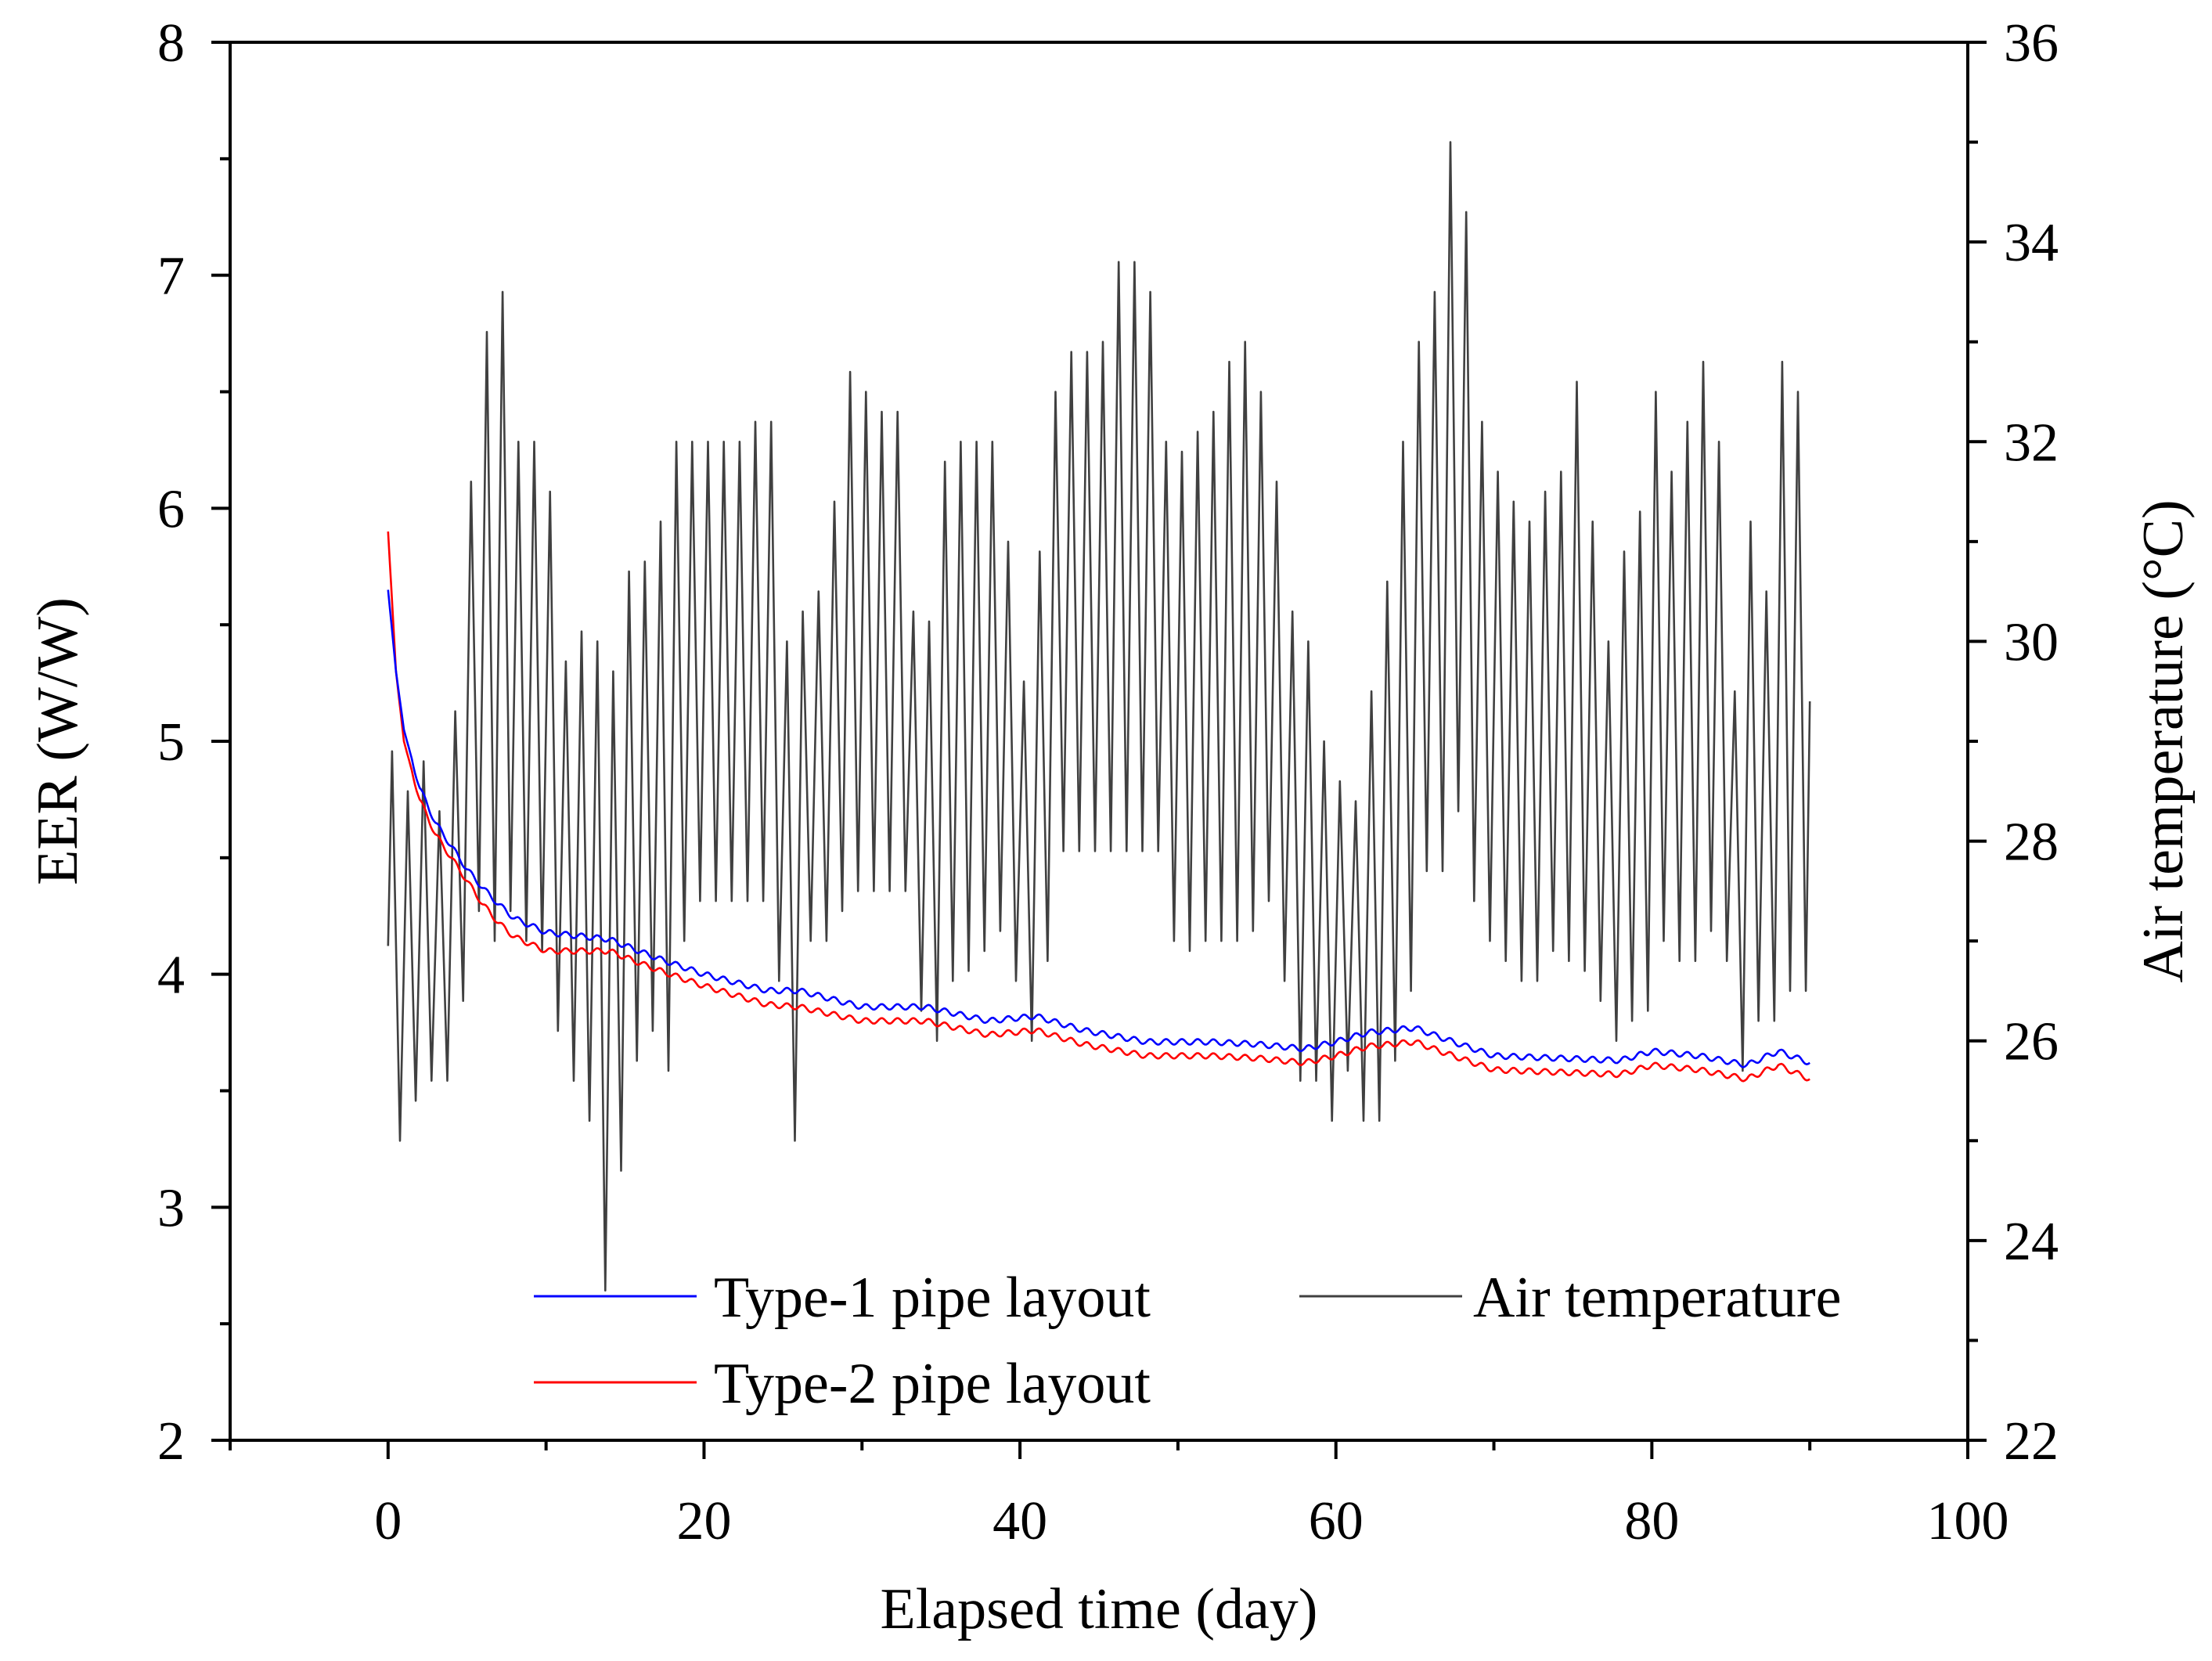 This screenshot has width=2212, height=1661. Describe the element at coordinates (58, 741) in the screenshot. I see `left-y-axis-title: EER (W/W)` at that location.